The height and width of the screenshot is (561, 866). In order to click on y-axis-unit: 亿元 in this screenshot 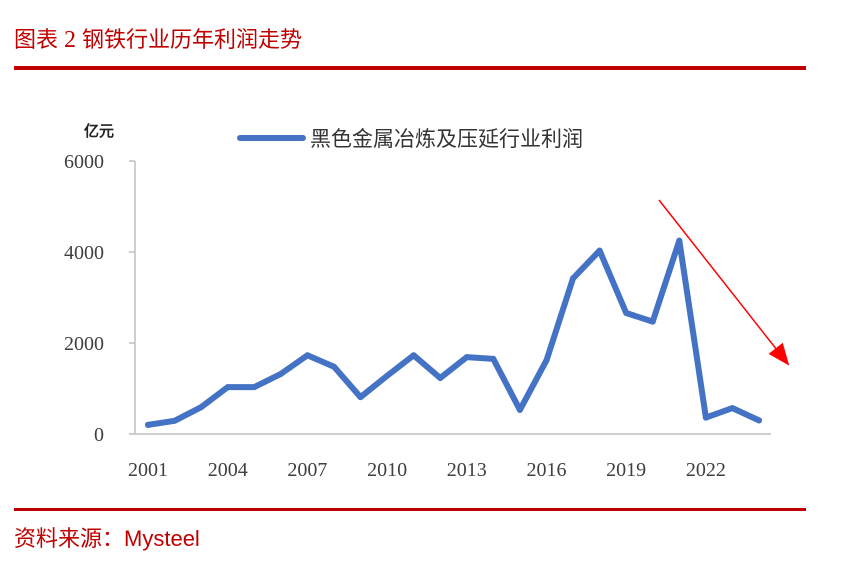, I will do `click(99, 131)`.